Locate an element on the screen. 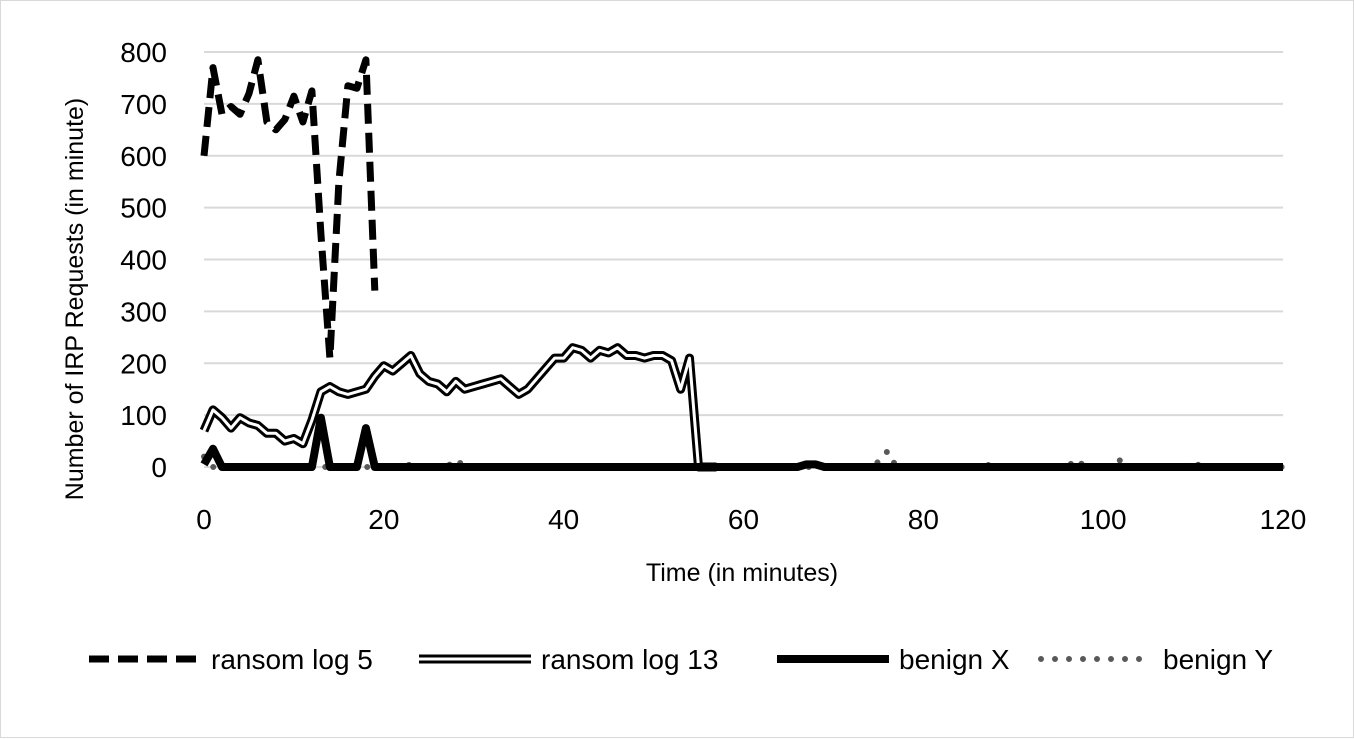 This screenshot has width=1354, height=739. legend-item-ransom-log-5: ransom log 5 is located at coordinates (231, 659).